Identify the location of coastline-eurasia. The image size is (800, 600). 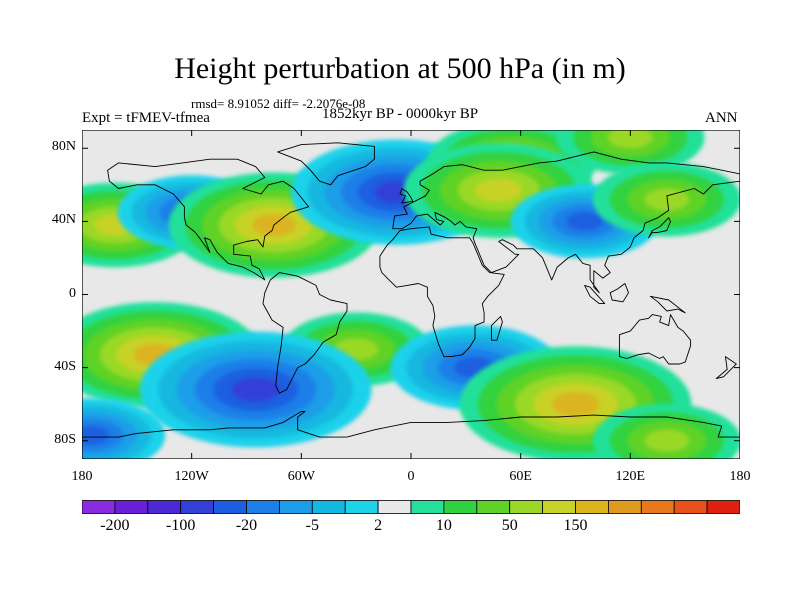
(566, 222).